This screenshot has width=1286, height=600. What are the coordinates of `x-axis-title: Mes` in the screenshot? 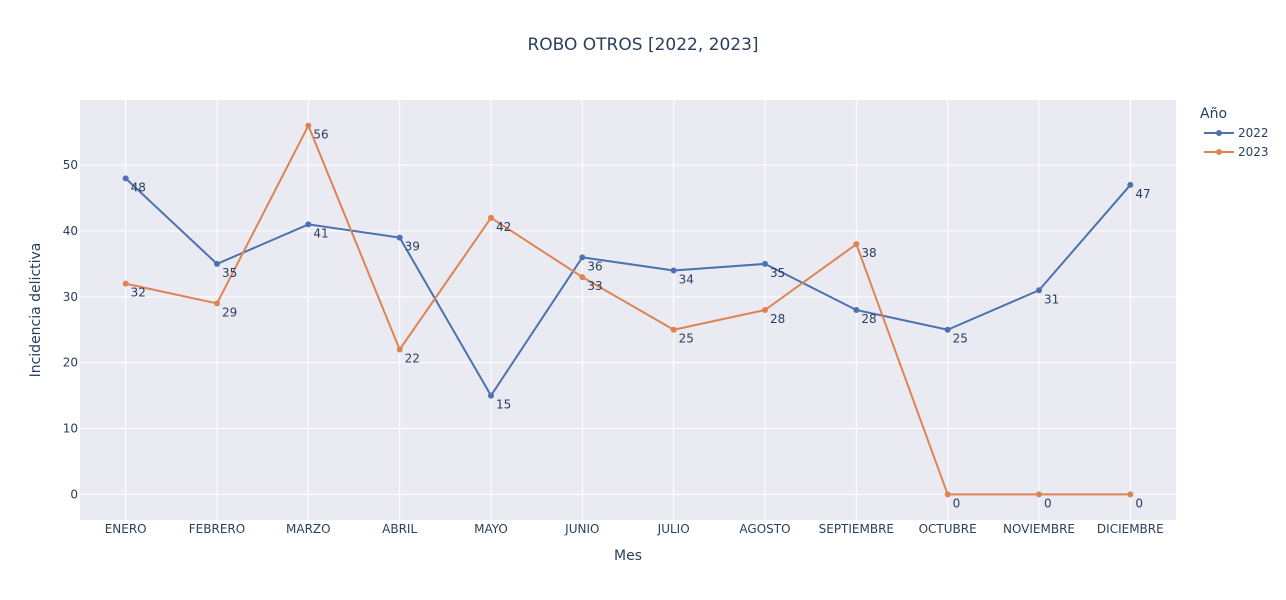 It's located at (628, 556).